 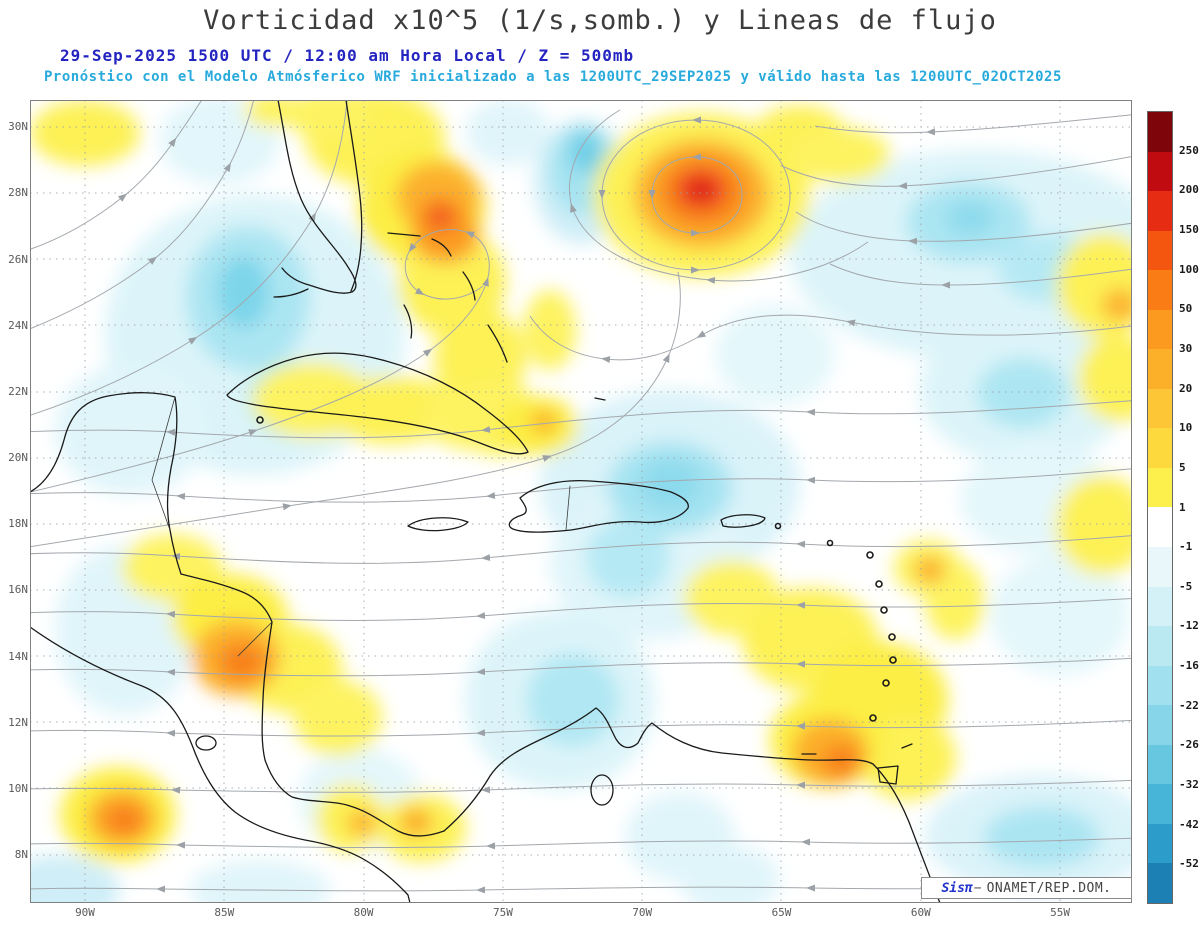 What do you see at coordinates (18, 524) in the screenshot?
I see `y-axis-tick-label: 18N` at bounding box center [18, 524].